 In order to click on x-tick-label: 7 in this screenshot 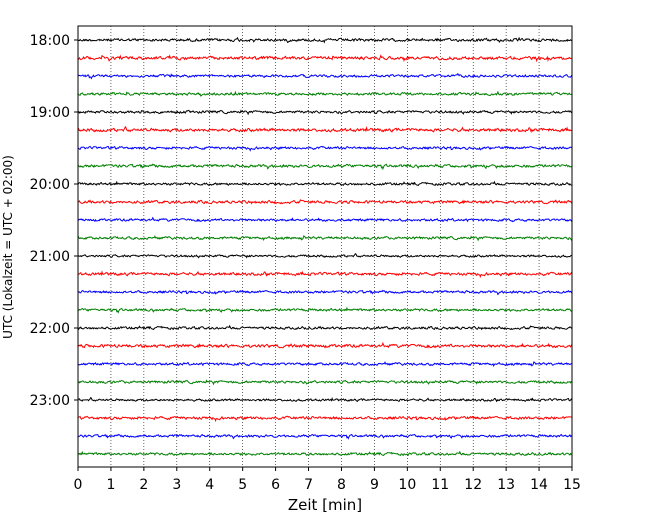, I will do `click(308, 485)`.